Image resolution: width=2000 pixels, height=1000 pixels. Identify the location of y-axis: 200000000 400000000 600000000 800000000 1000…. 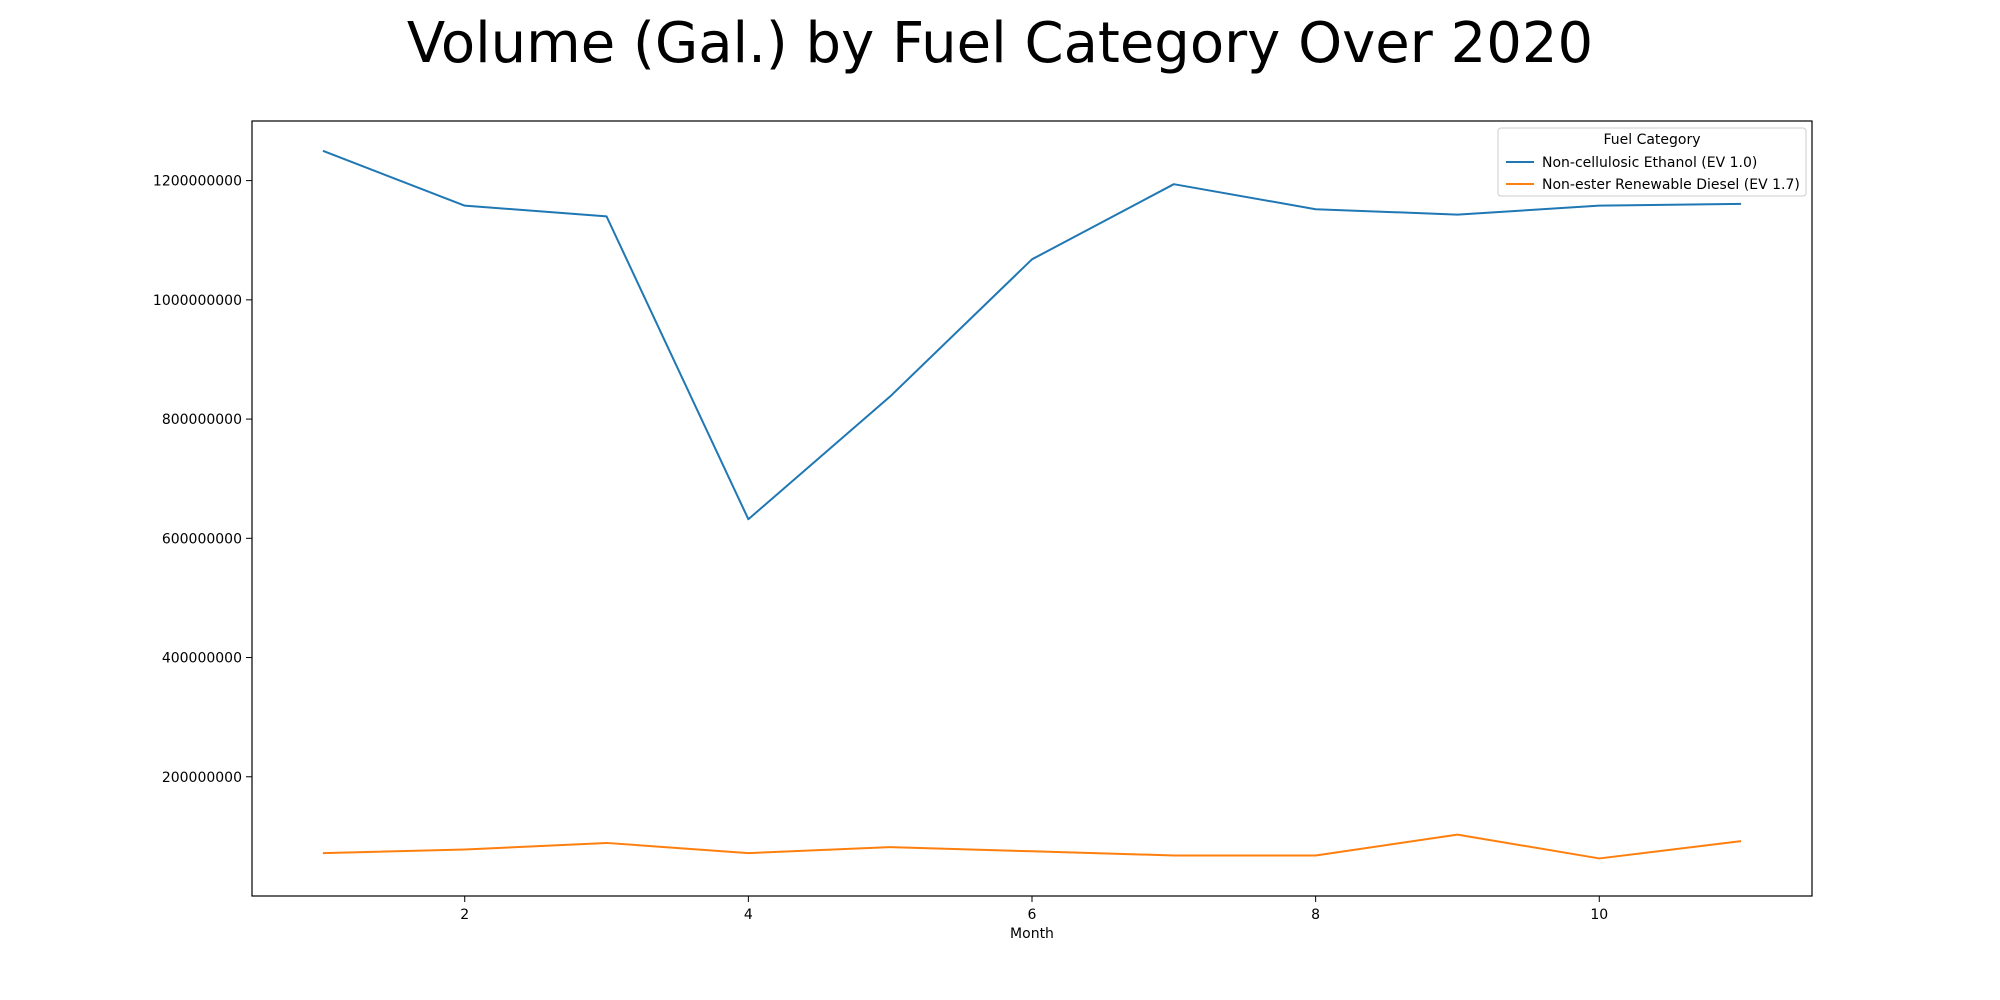
(202, 480).